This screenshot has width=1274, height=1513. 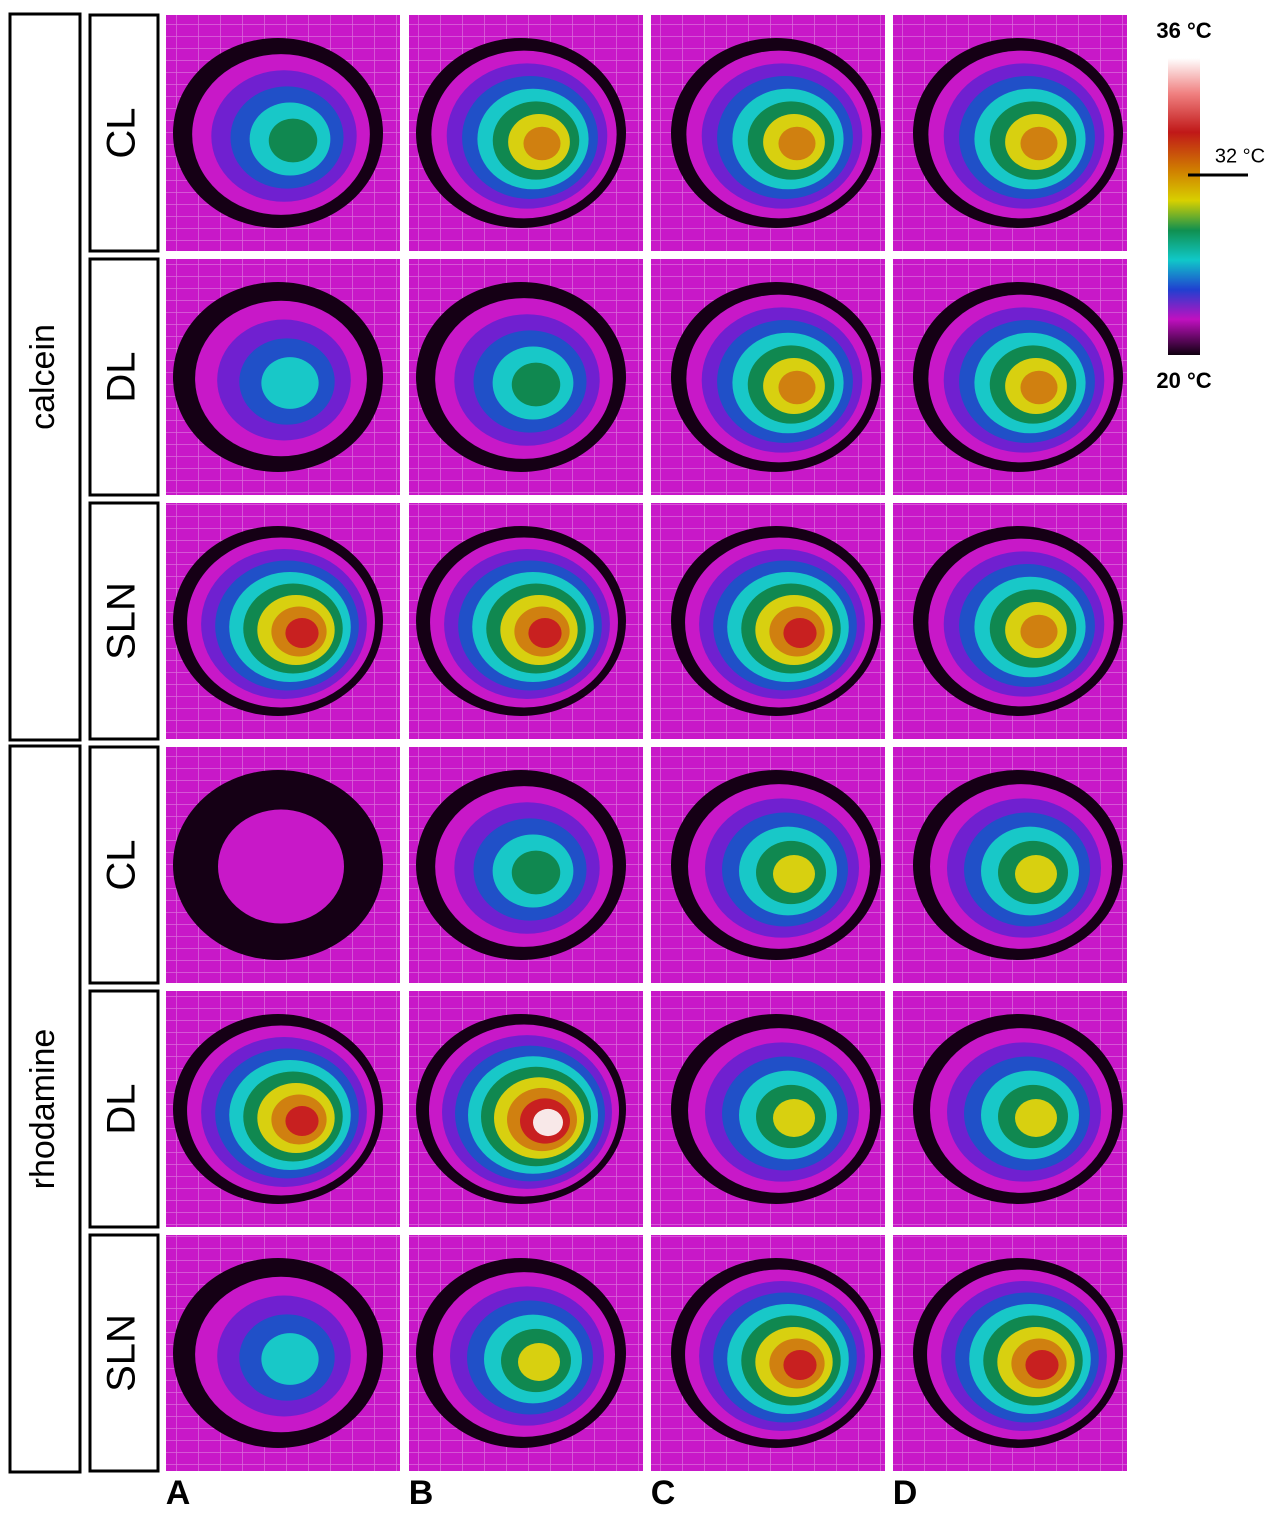 What do you see at coordinates (1184, 206) in the screenshot?
I see `colorbar` at bounding box center [1184, 206].